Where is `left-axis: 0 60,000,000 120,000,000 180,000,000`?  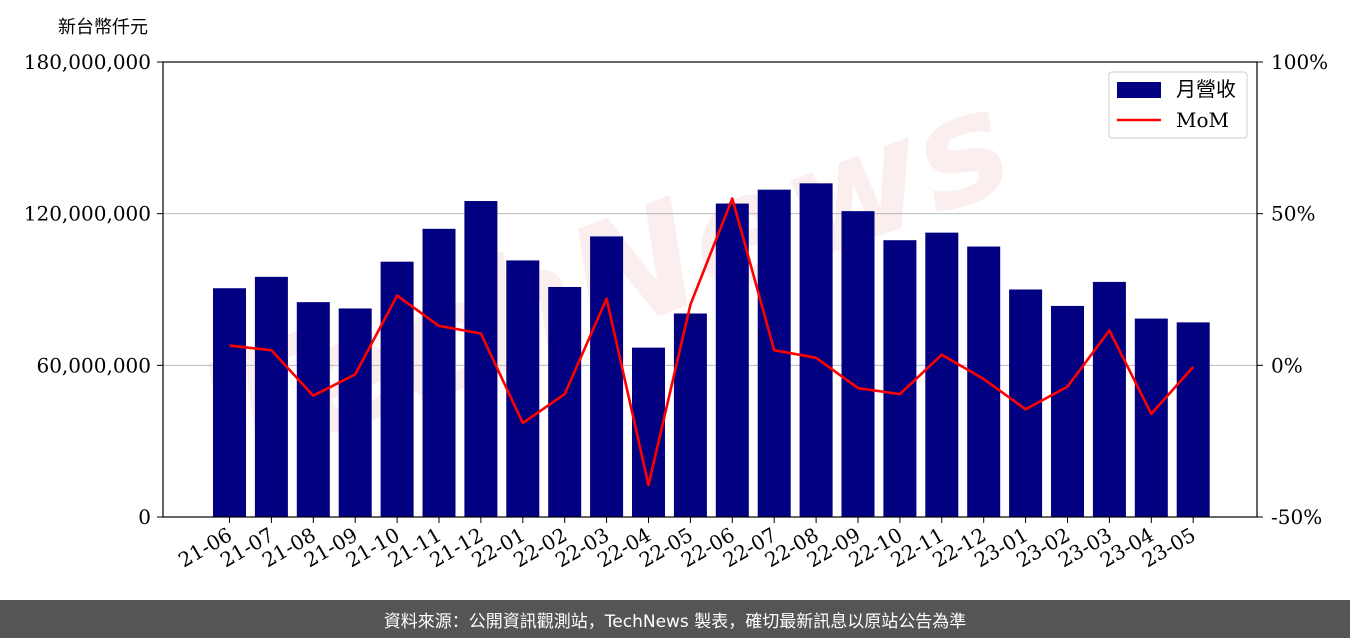 left-axis: 0 60,000,000 120,000,000 180,000,000 is located at coordinates (93, 289).